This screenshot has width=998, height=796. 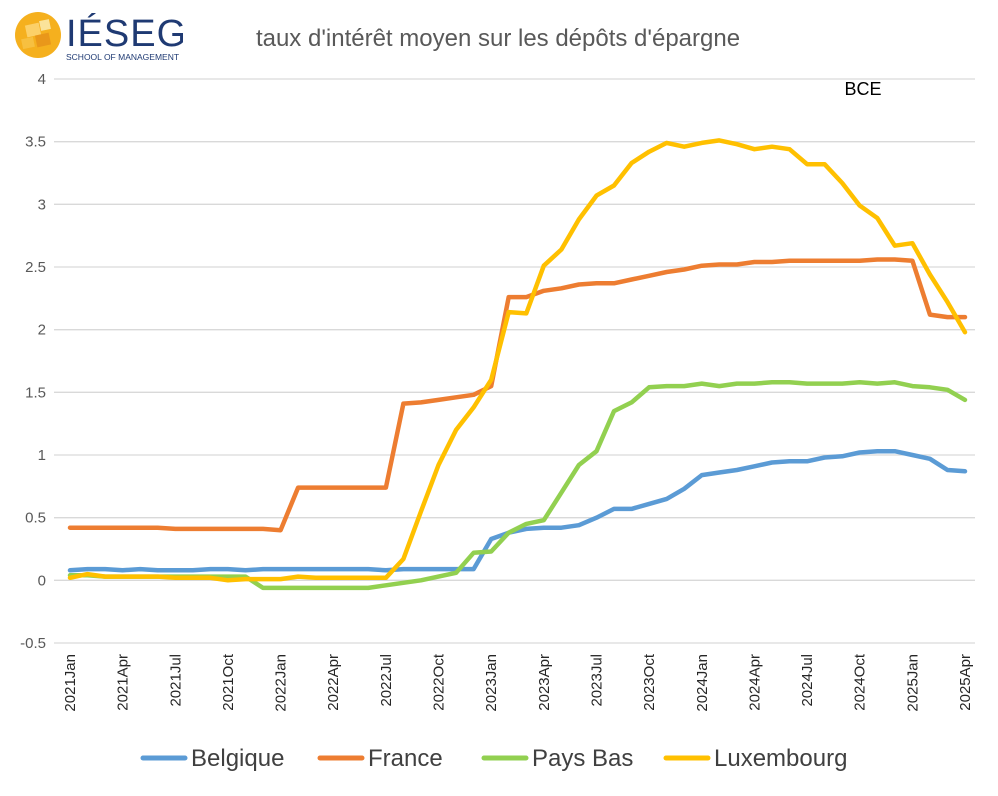 What do you see at coordinates (175, 680) in the screenshot?
I see `x-tick-label: 2021Jul` at bounding box center [175, 680].